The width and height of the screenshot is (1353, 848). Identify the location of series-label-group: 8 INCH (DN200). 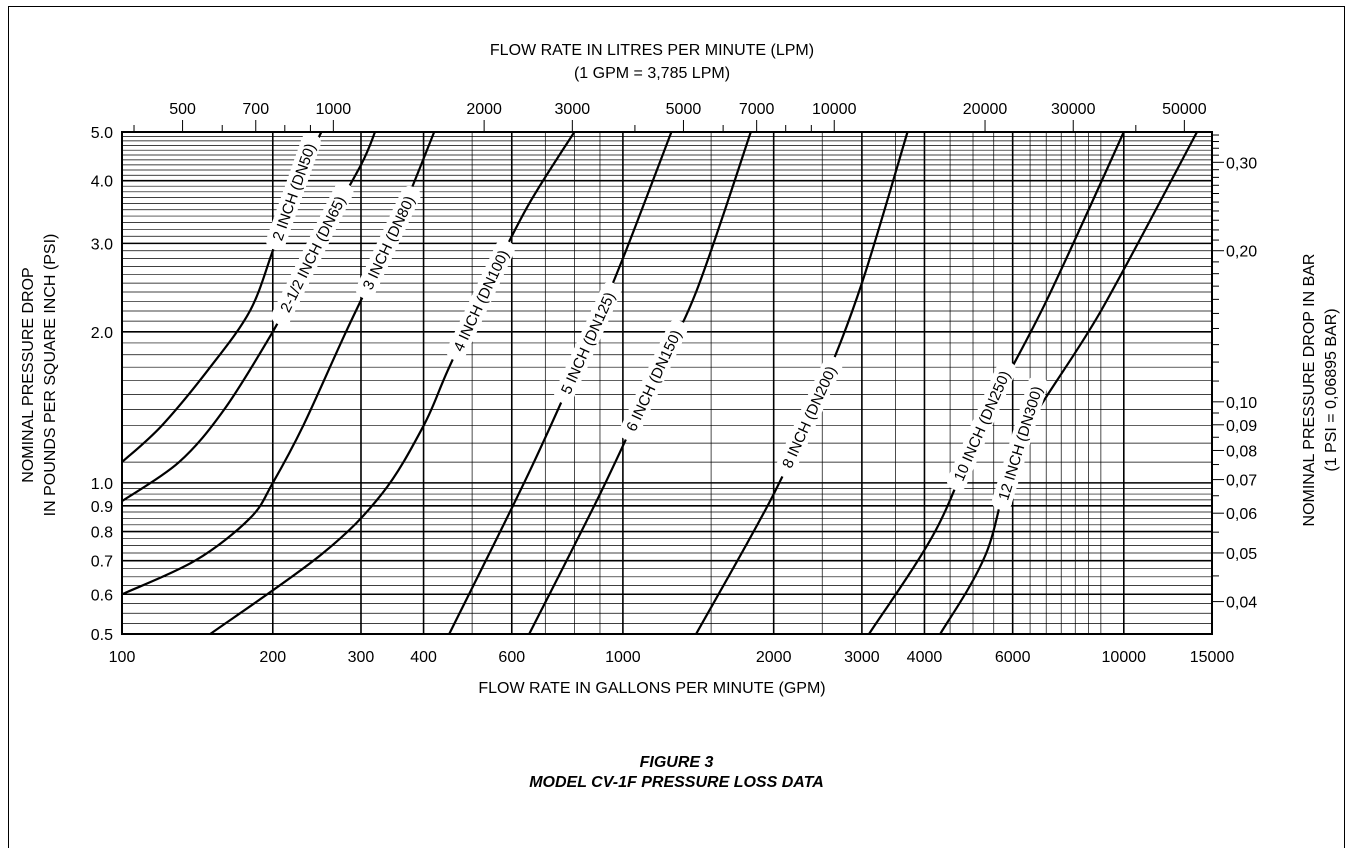
(809, 417).